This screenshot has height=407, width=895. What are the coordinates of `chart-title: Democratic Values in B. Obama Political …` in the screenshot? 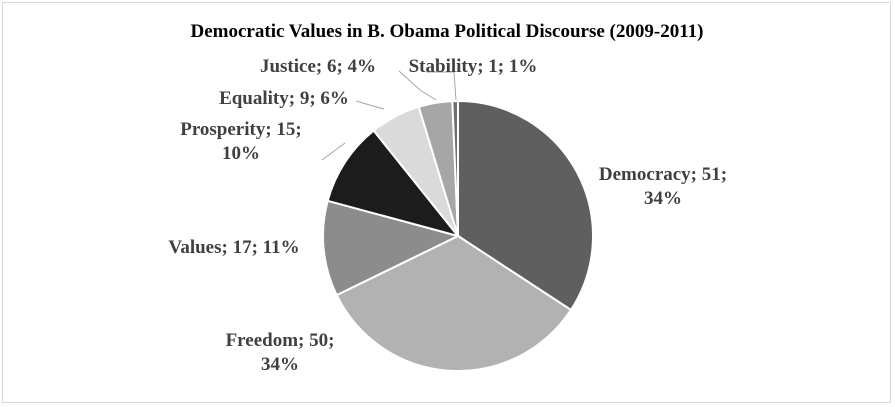 It's located at (447, 31).